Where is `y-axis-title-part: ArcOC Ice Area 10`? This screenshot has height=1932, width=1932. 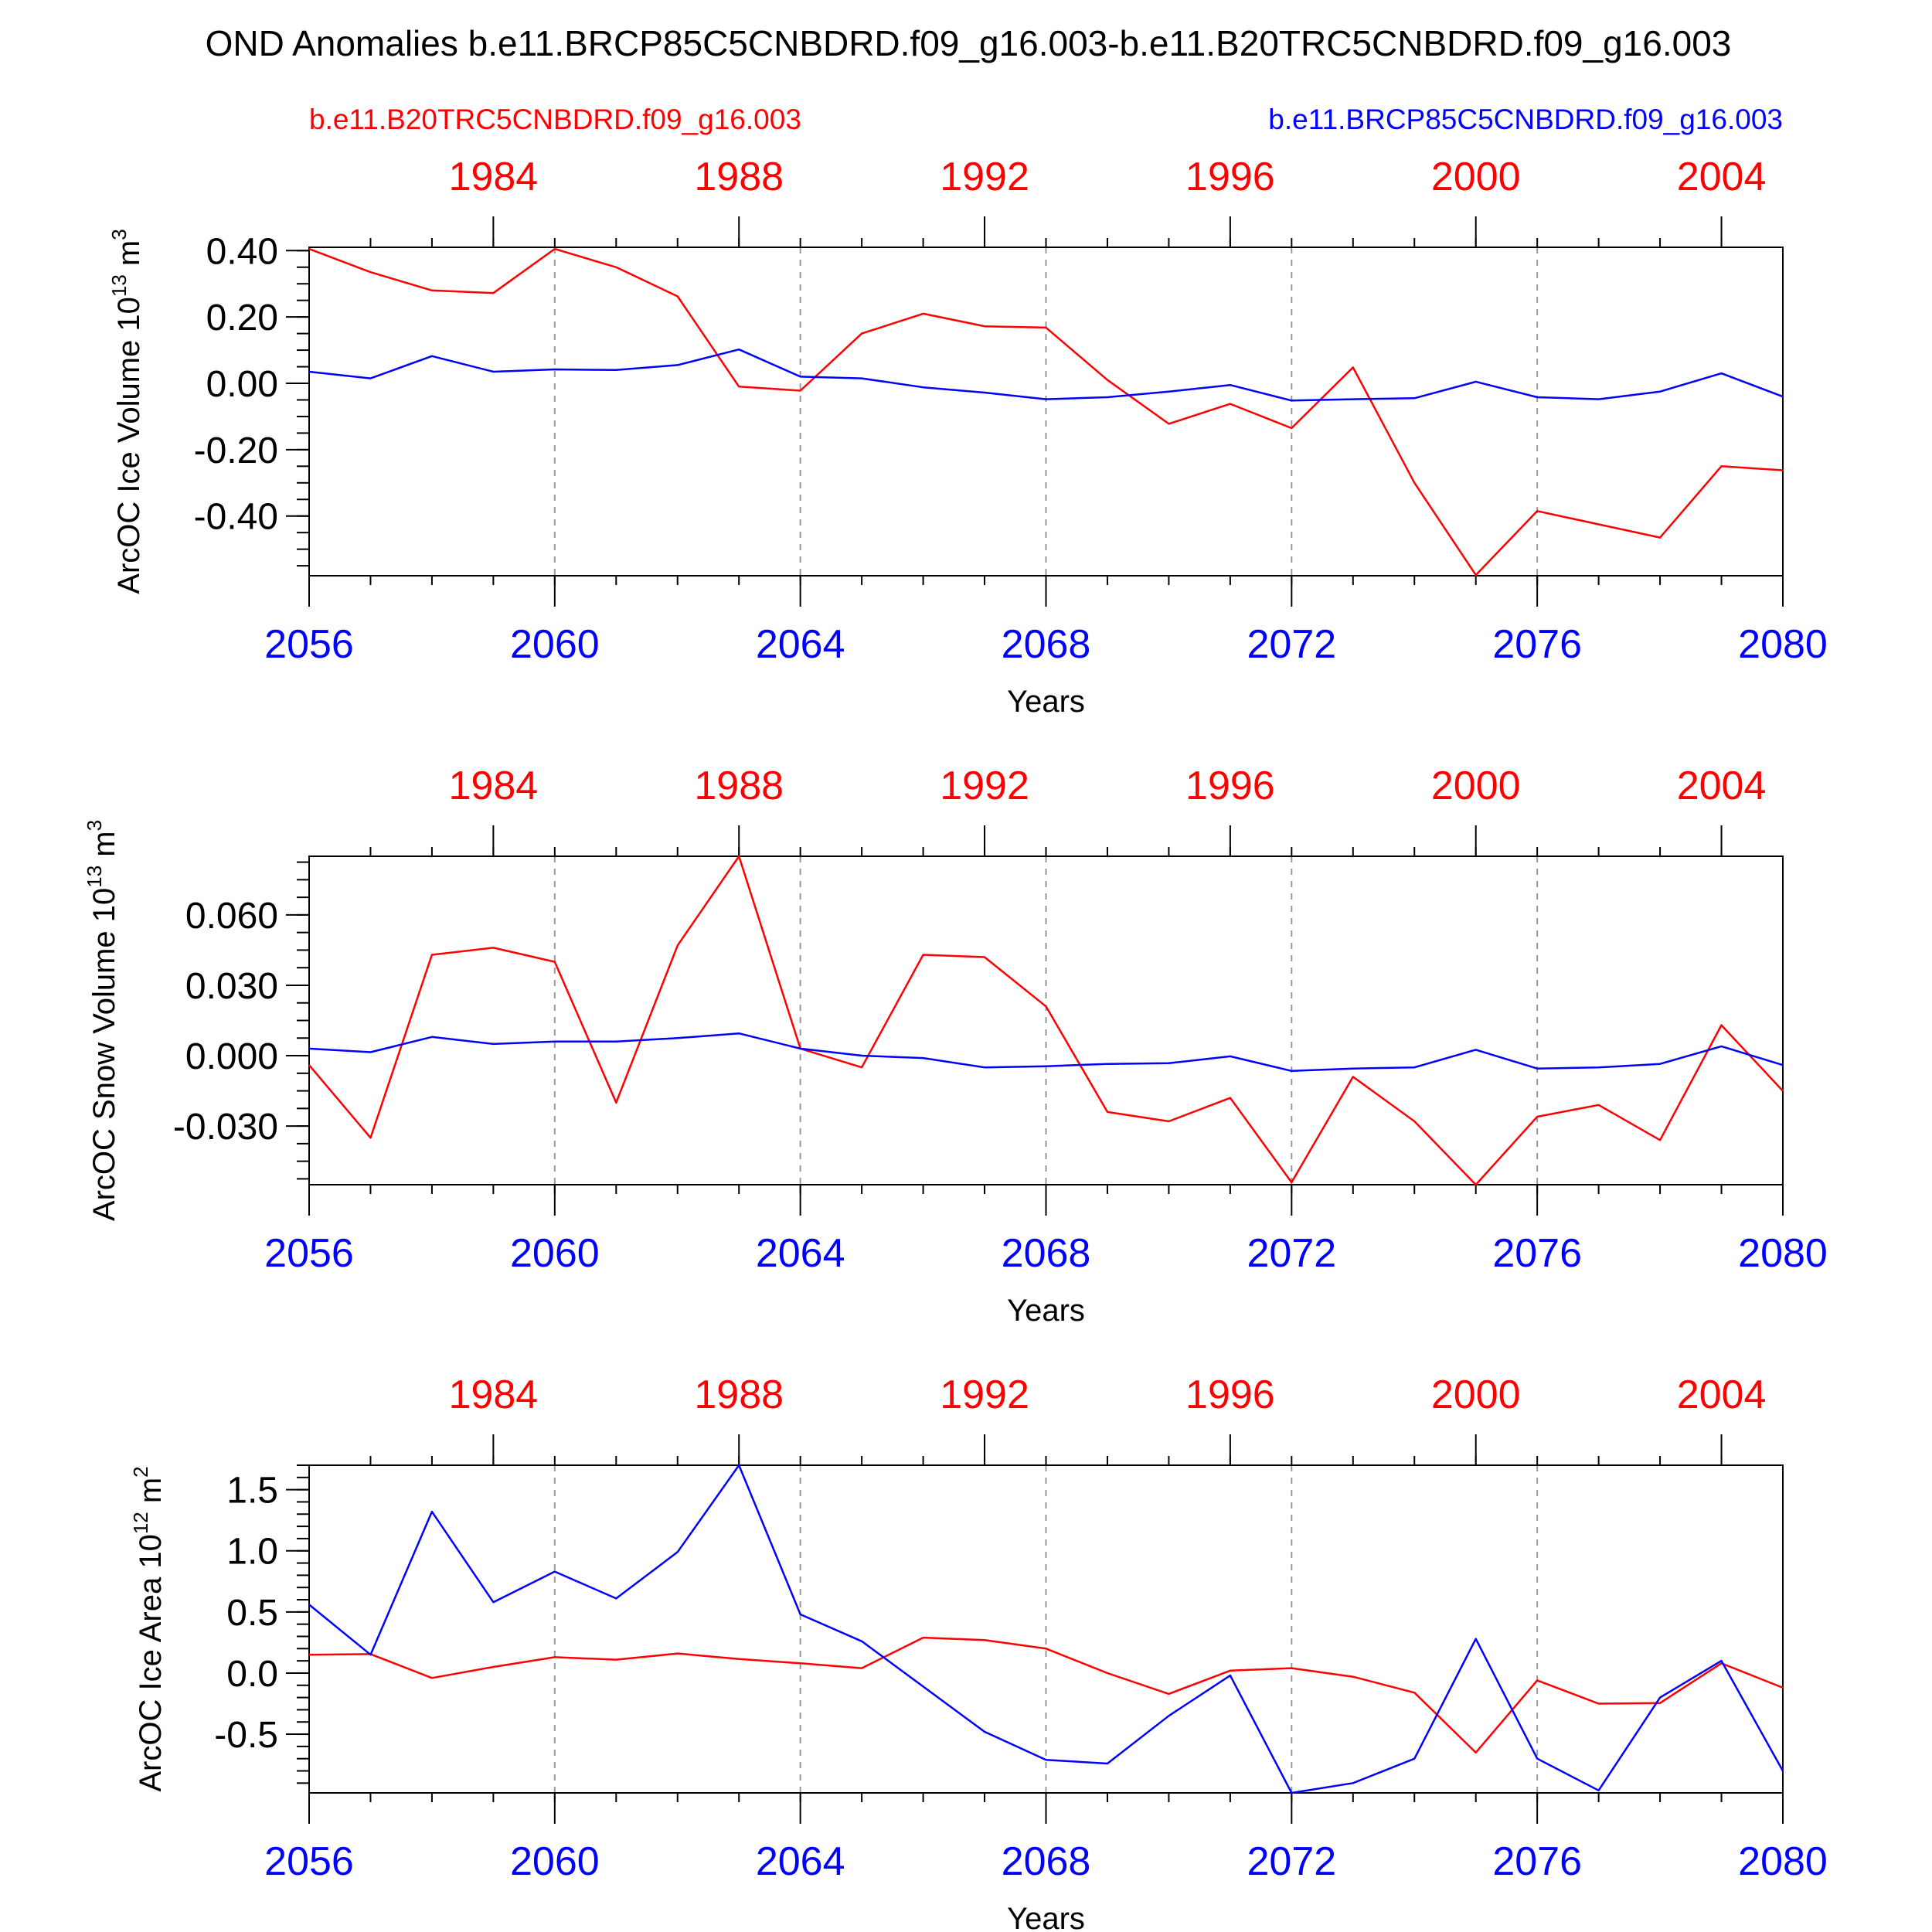
y-axis-title-part: ArcOC Ice Area 10 is located at coordinates (151, 1662).